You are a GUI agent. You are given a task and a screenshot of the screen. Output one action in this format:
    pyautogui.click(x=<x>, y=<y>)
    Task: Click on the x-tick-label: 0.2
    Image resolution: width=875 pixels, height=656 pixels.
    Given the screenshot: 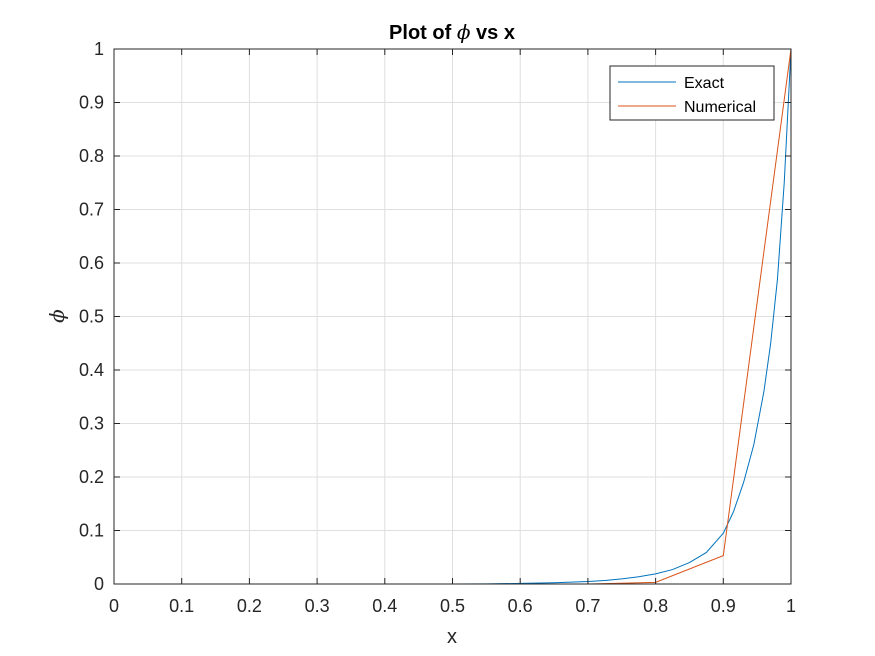 What is the action you would take?
    pyautogui.click(x=249, y=606)
    